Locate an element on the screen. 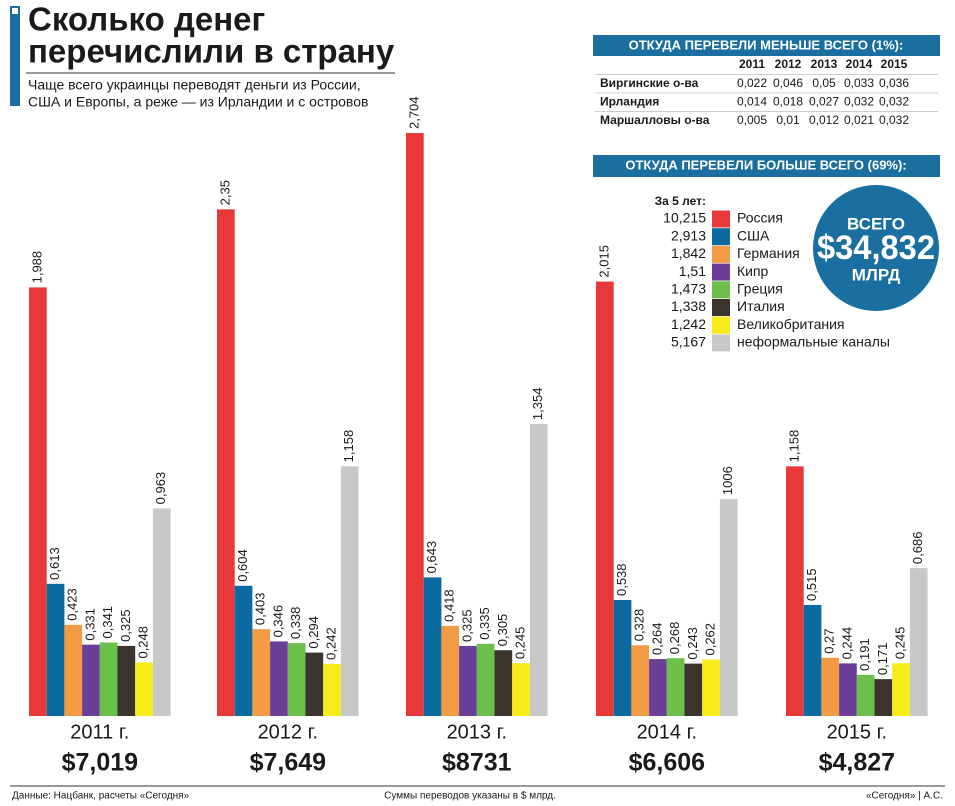 Image resolution: width=955 pixels, height=806 pixels. table-band is located at coordinates (766, 45).